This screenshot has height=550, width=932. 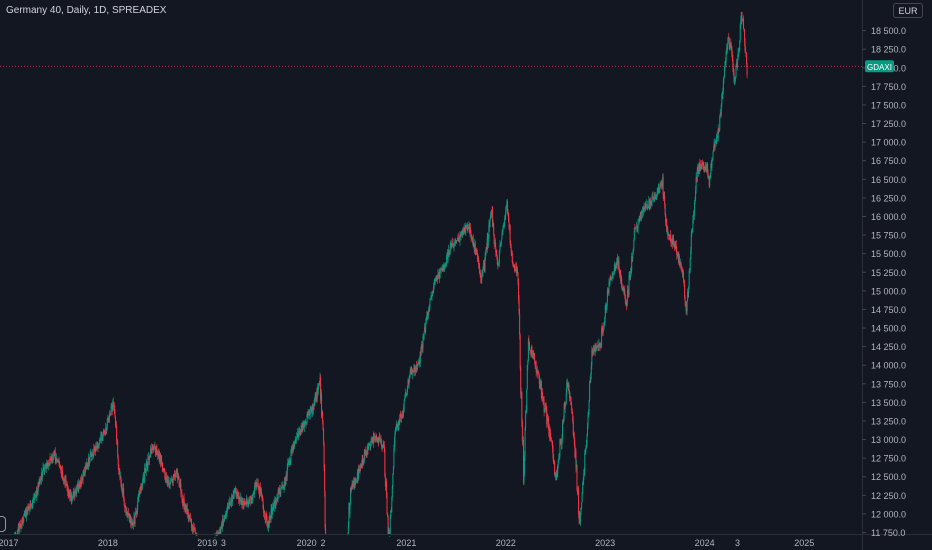 What do you see at coordinates (879, 67) in the screenshot?
I see `symbol-label: GDAXI` at bounding box center [879, 67].